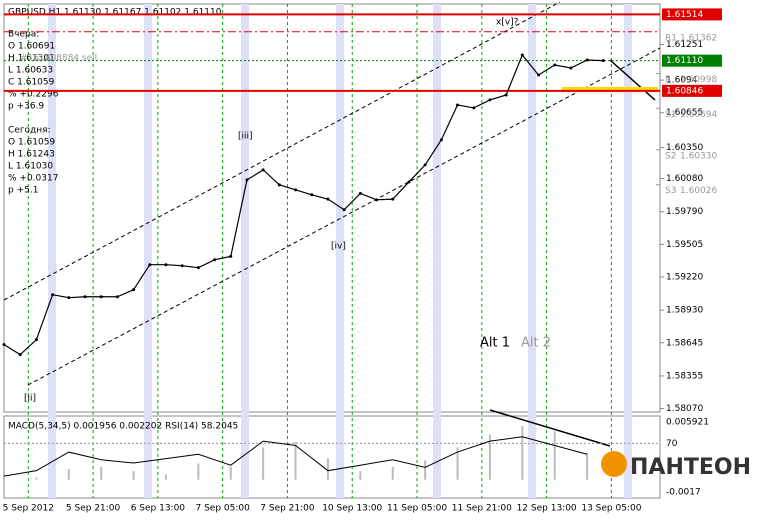  Describe the element at coordinates (222, 509) in the screenshot. I see `x-tick-label: 7 Sep 05:00` at that location.